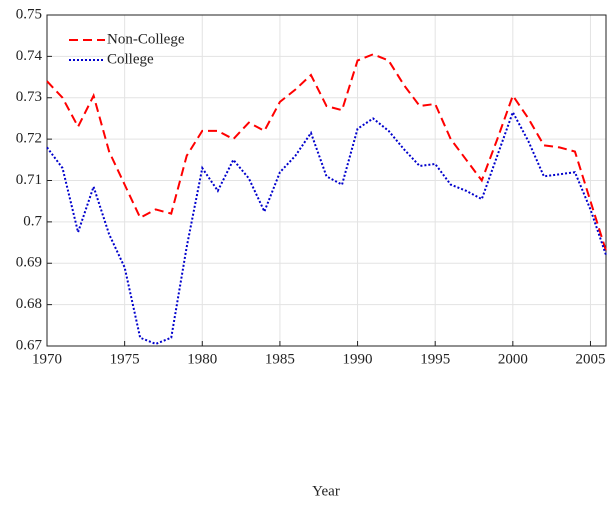 The width and height of the screenshot is (610, 509). What do you see at coordinates (513, 359) in the screenshot?
I see `x-tick-label: 2000` at bounding box center [513, 359].